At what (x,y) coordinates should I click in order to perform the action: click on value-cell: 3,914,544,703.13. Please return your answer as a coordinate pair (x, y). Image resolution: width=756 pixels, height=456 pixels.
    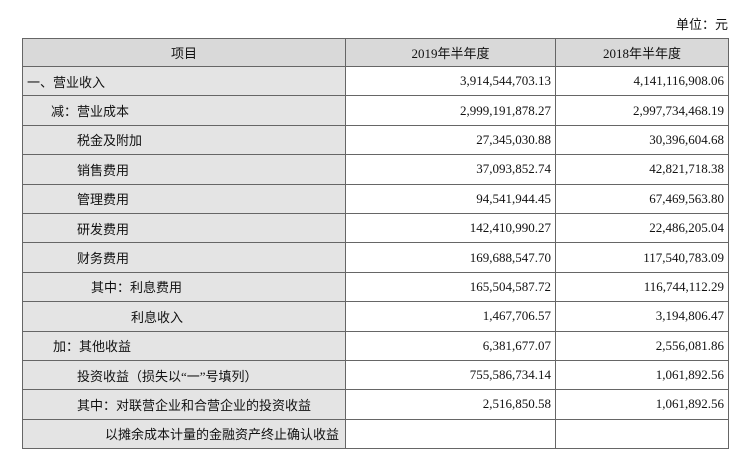
    Looking at the image, I should click on (450, 81).